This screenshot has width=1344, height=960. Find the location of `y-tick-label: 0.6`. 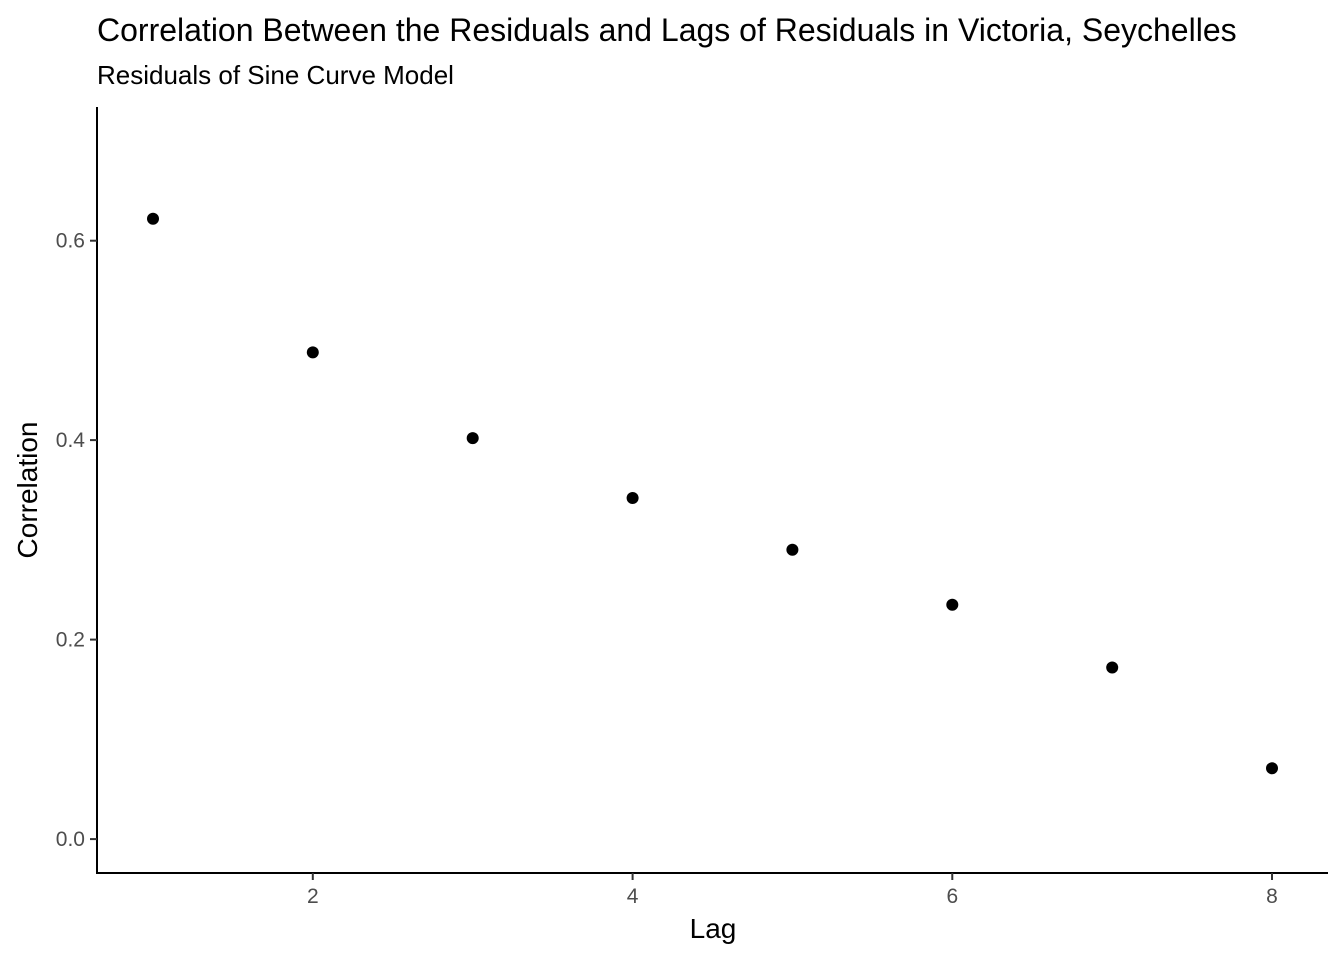

y-tick-label: 0.6 is located at coordinates (70, 241).